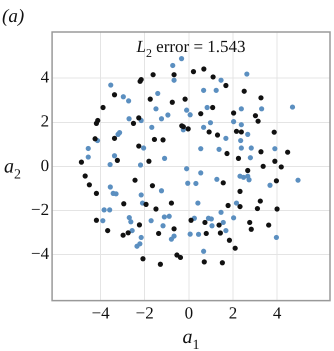 This screenshot has height=351, width=334. What do you see at coordinates (45, 77) in the screenshot?
I see `y-tick-label: 4` at bounding box center [45, 77].